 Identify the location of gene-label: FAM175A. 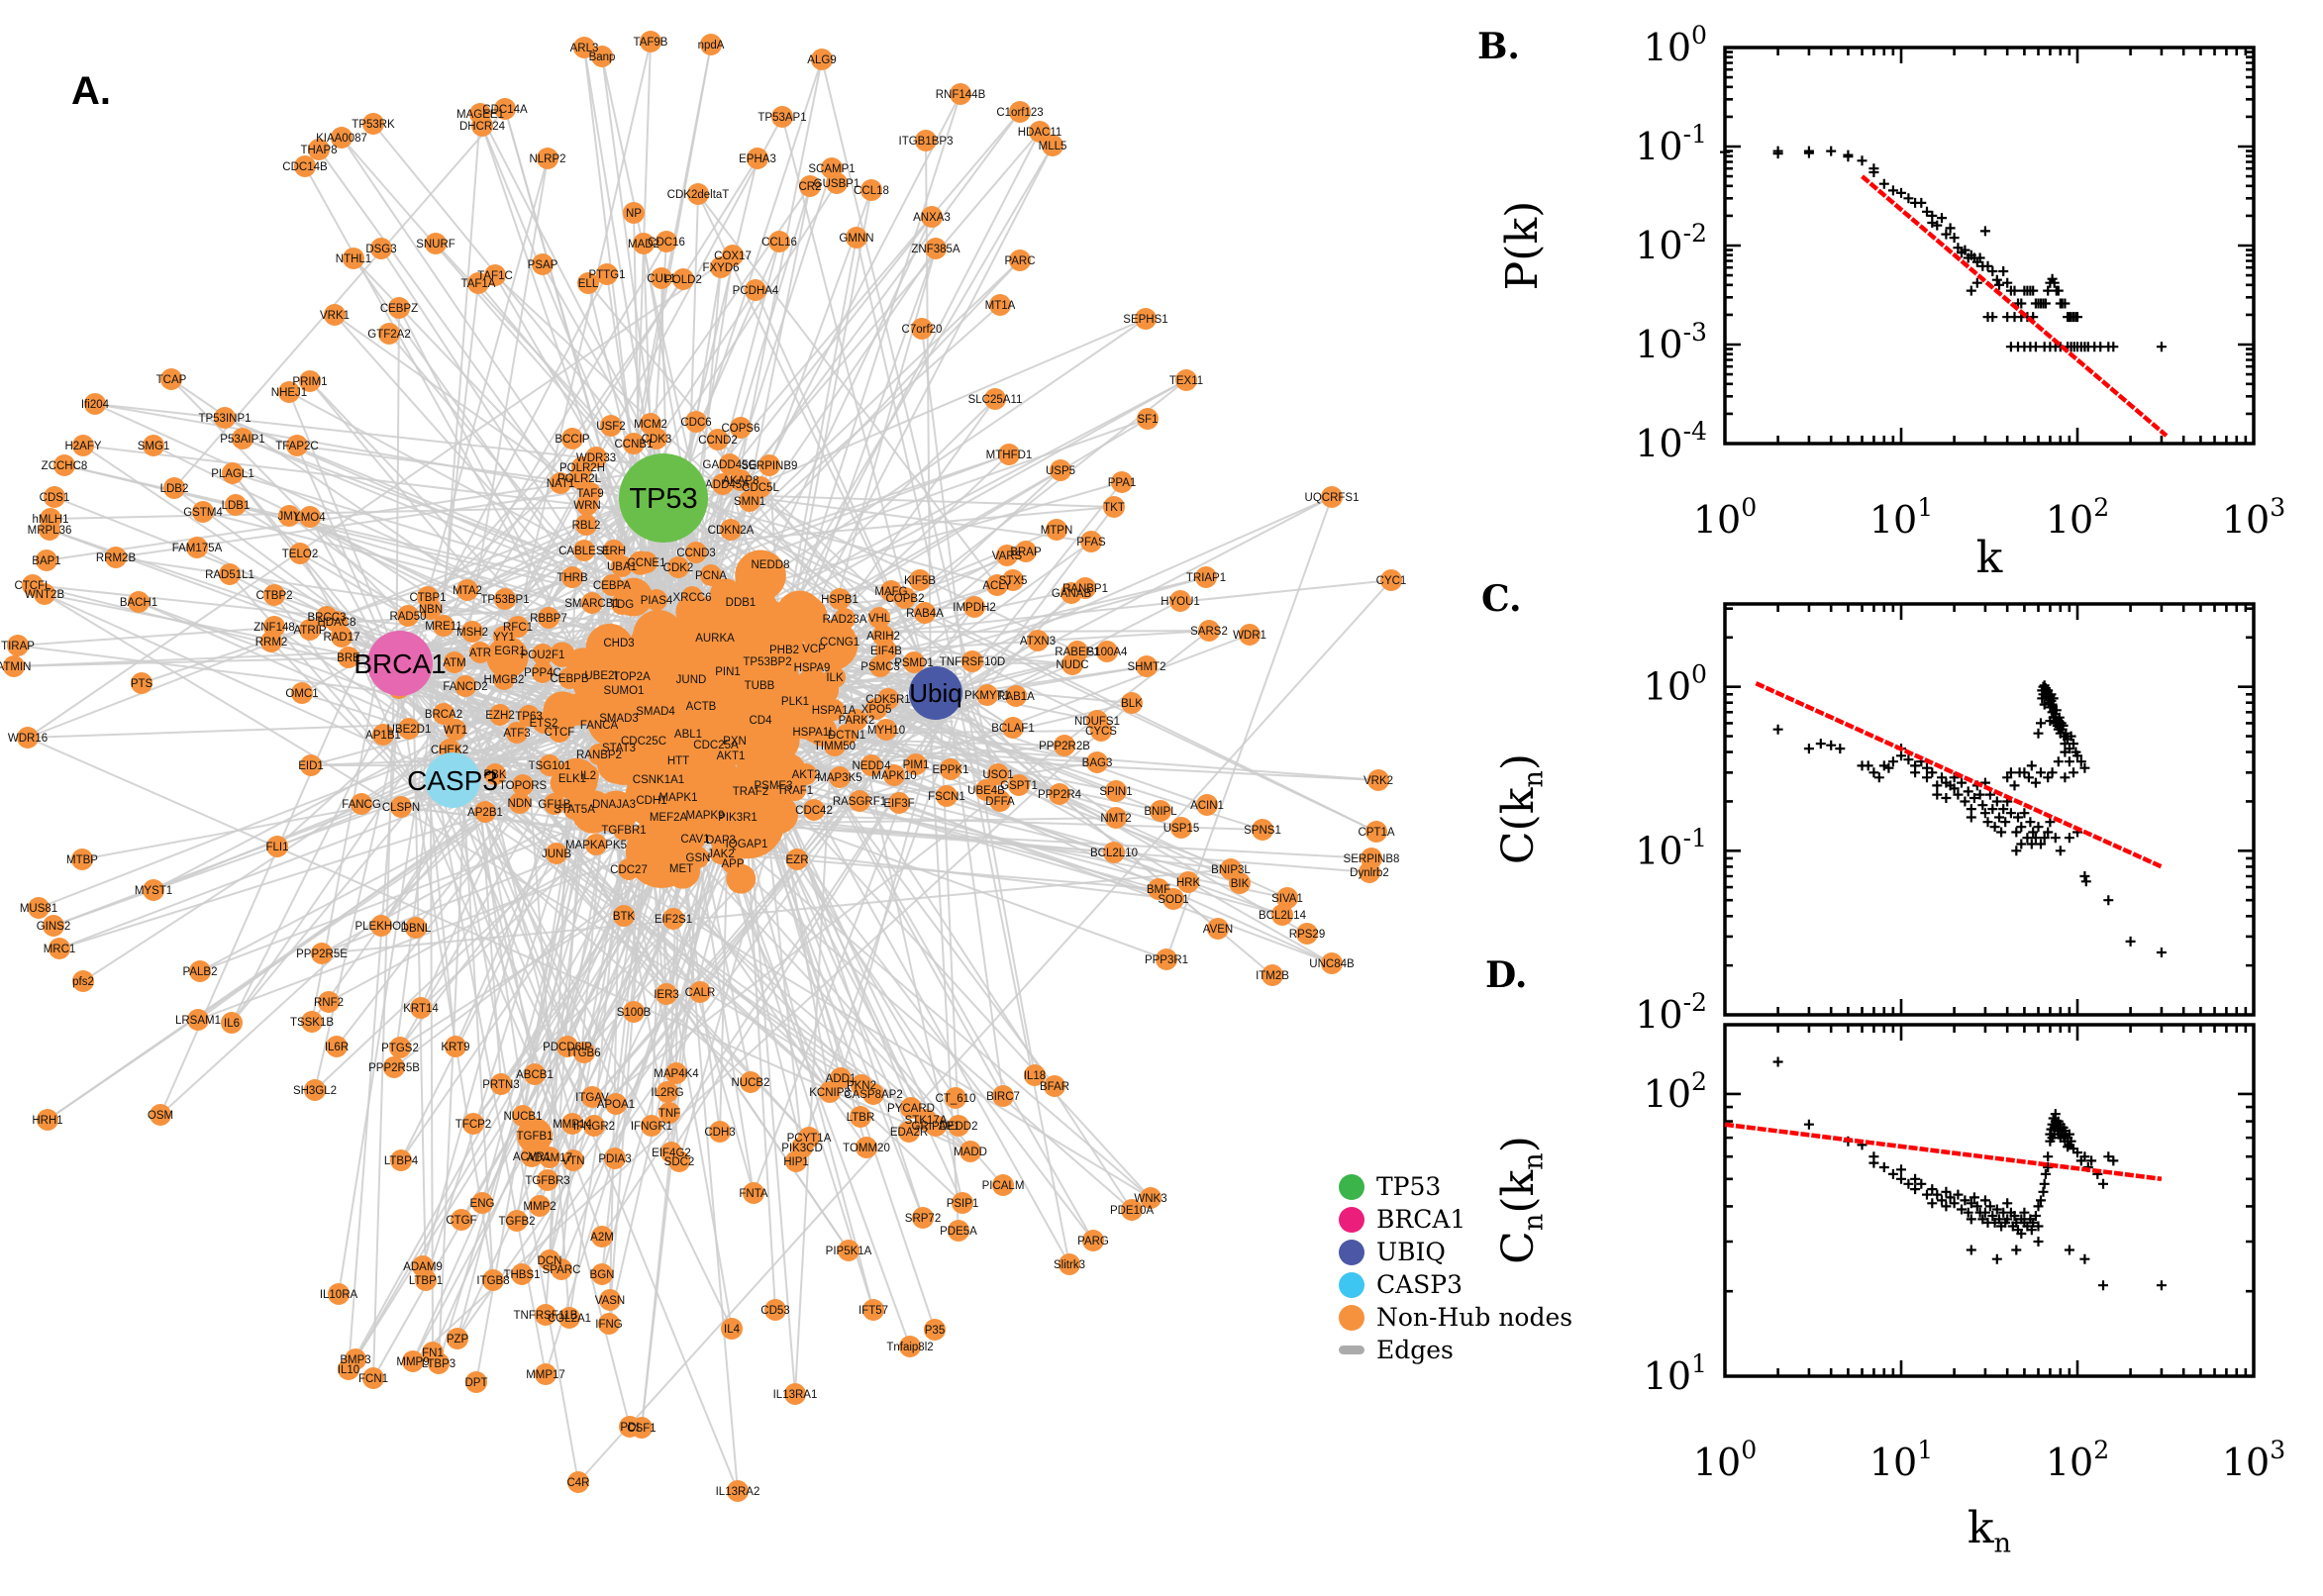
(198, 548).